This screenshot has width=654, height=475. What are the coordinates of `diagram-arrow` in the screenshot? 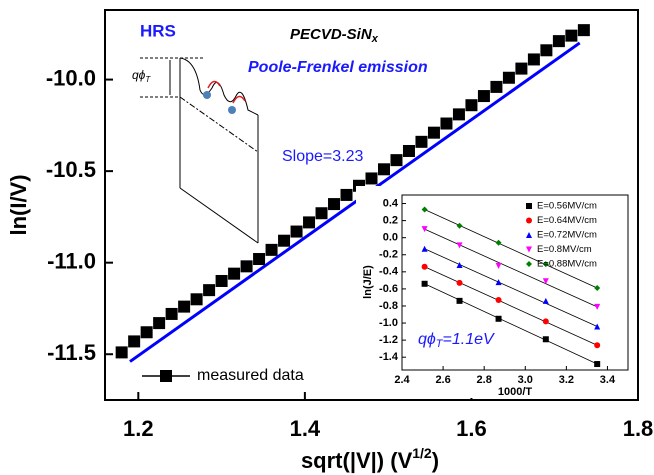 It's located at (214, 84).